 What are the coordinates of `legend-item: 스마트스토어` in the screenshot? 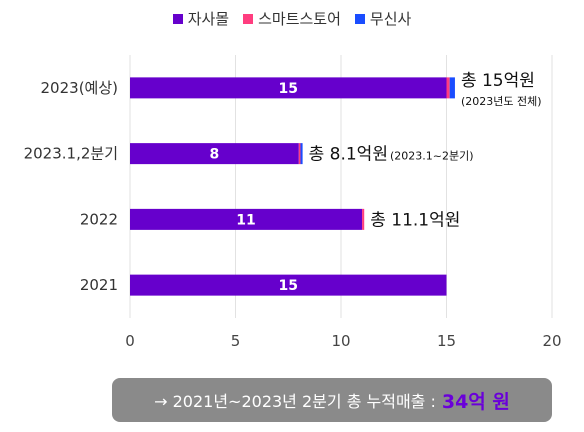 It's located at (292, 18).